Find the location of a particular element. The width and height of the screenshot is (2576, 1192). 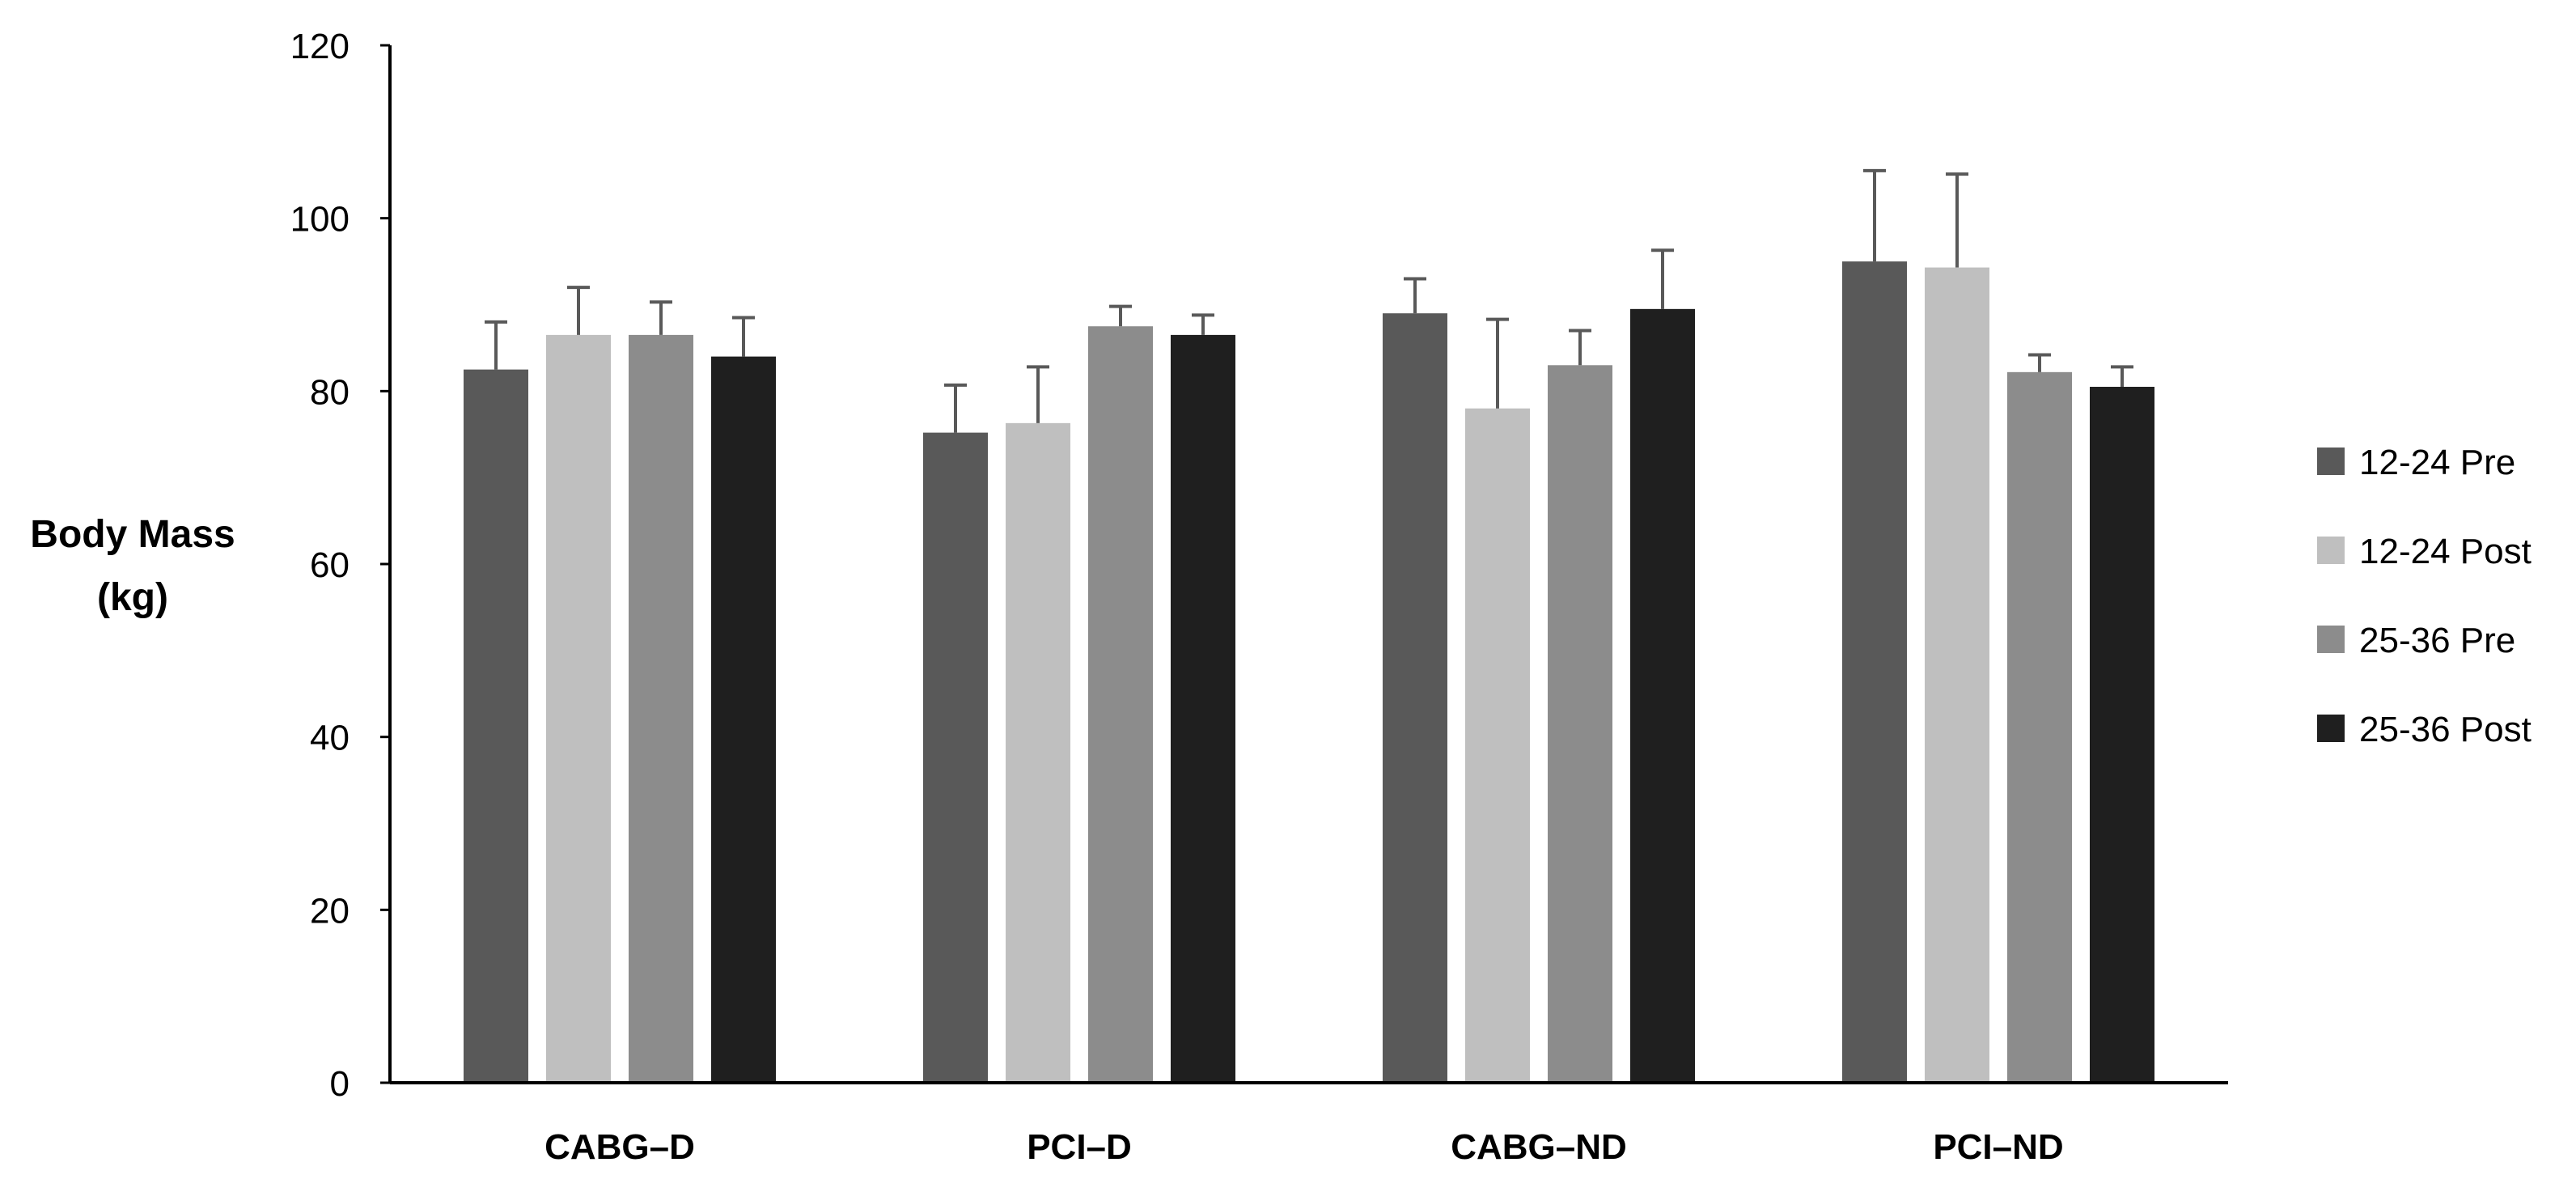

x-category-label: CABG–ND is located at coordinates (1539, 1147).